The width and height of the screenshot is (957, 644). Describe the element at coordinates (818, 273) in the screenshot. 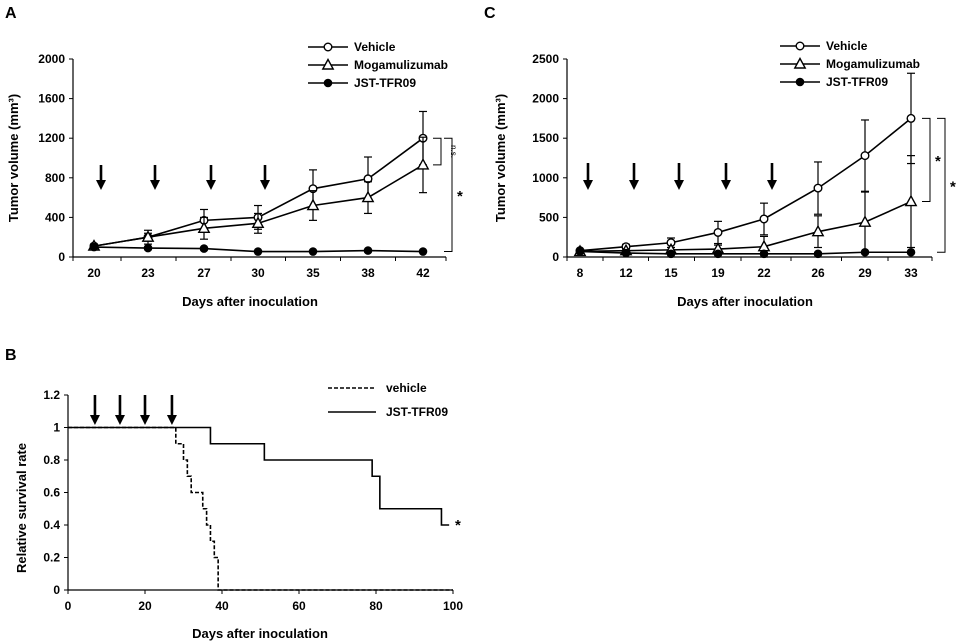

I see `panel-c-x-tick-label: 26` at that location.